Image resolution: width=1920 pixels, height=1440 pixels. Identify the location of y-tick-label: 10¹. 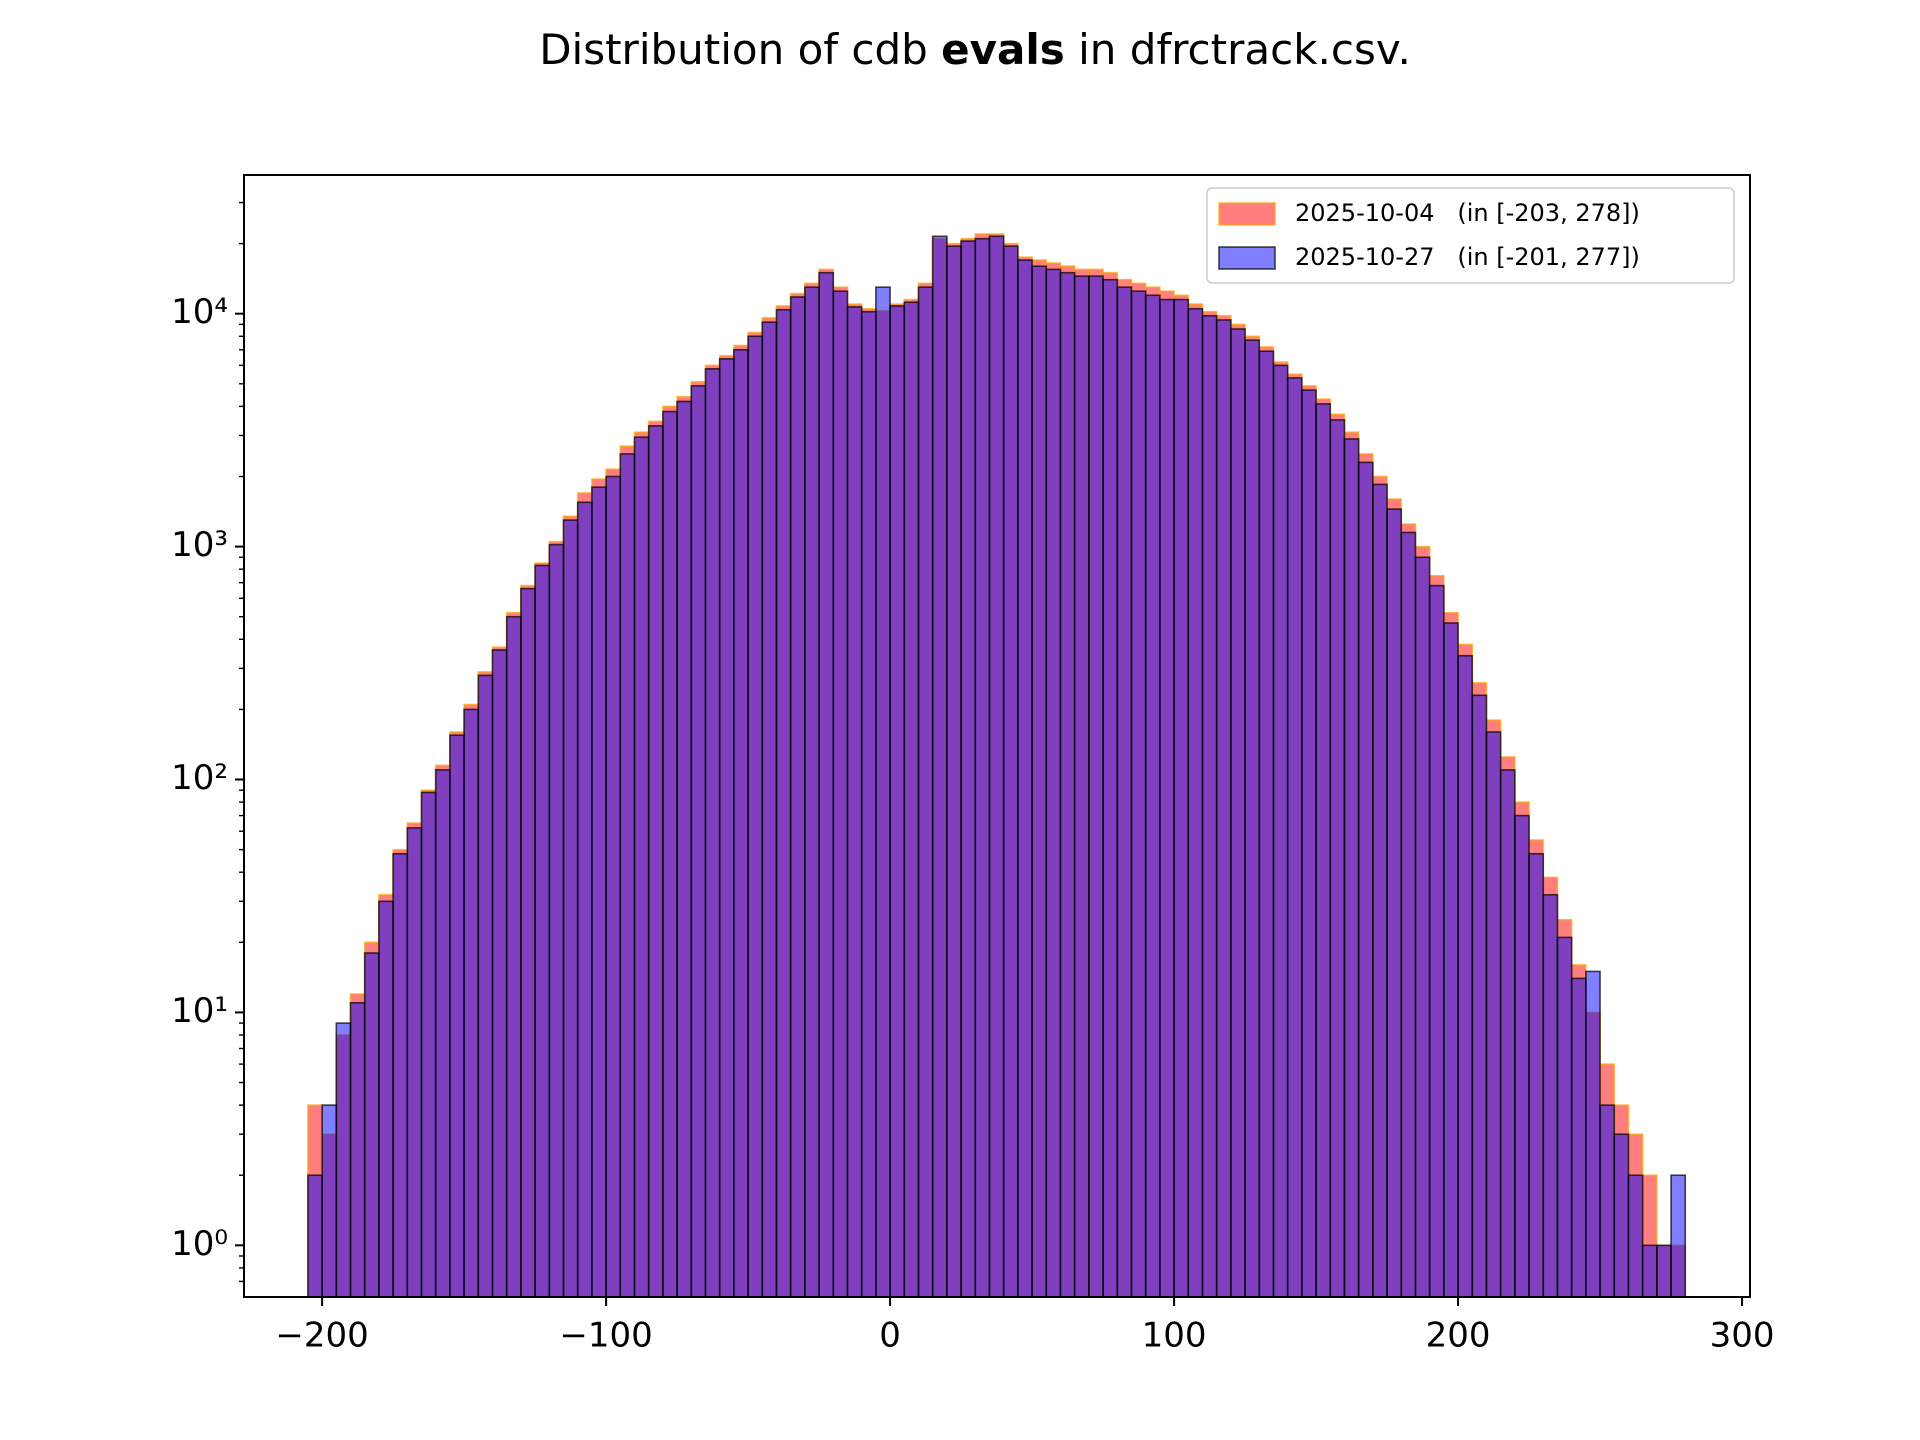
(199, 1011).